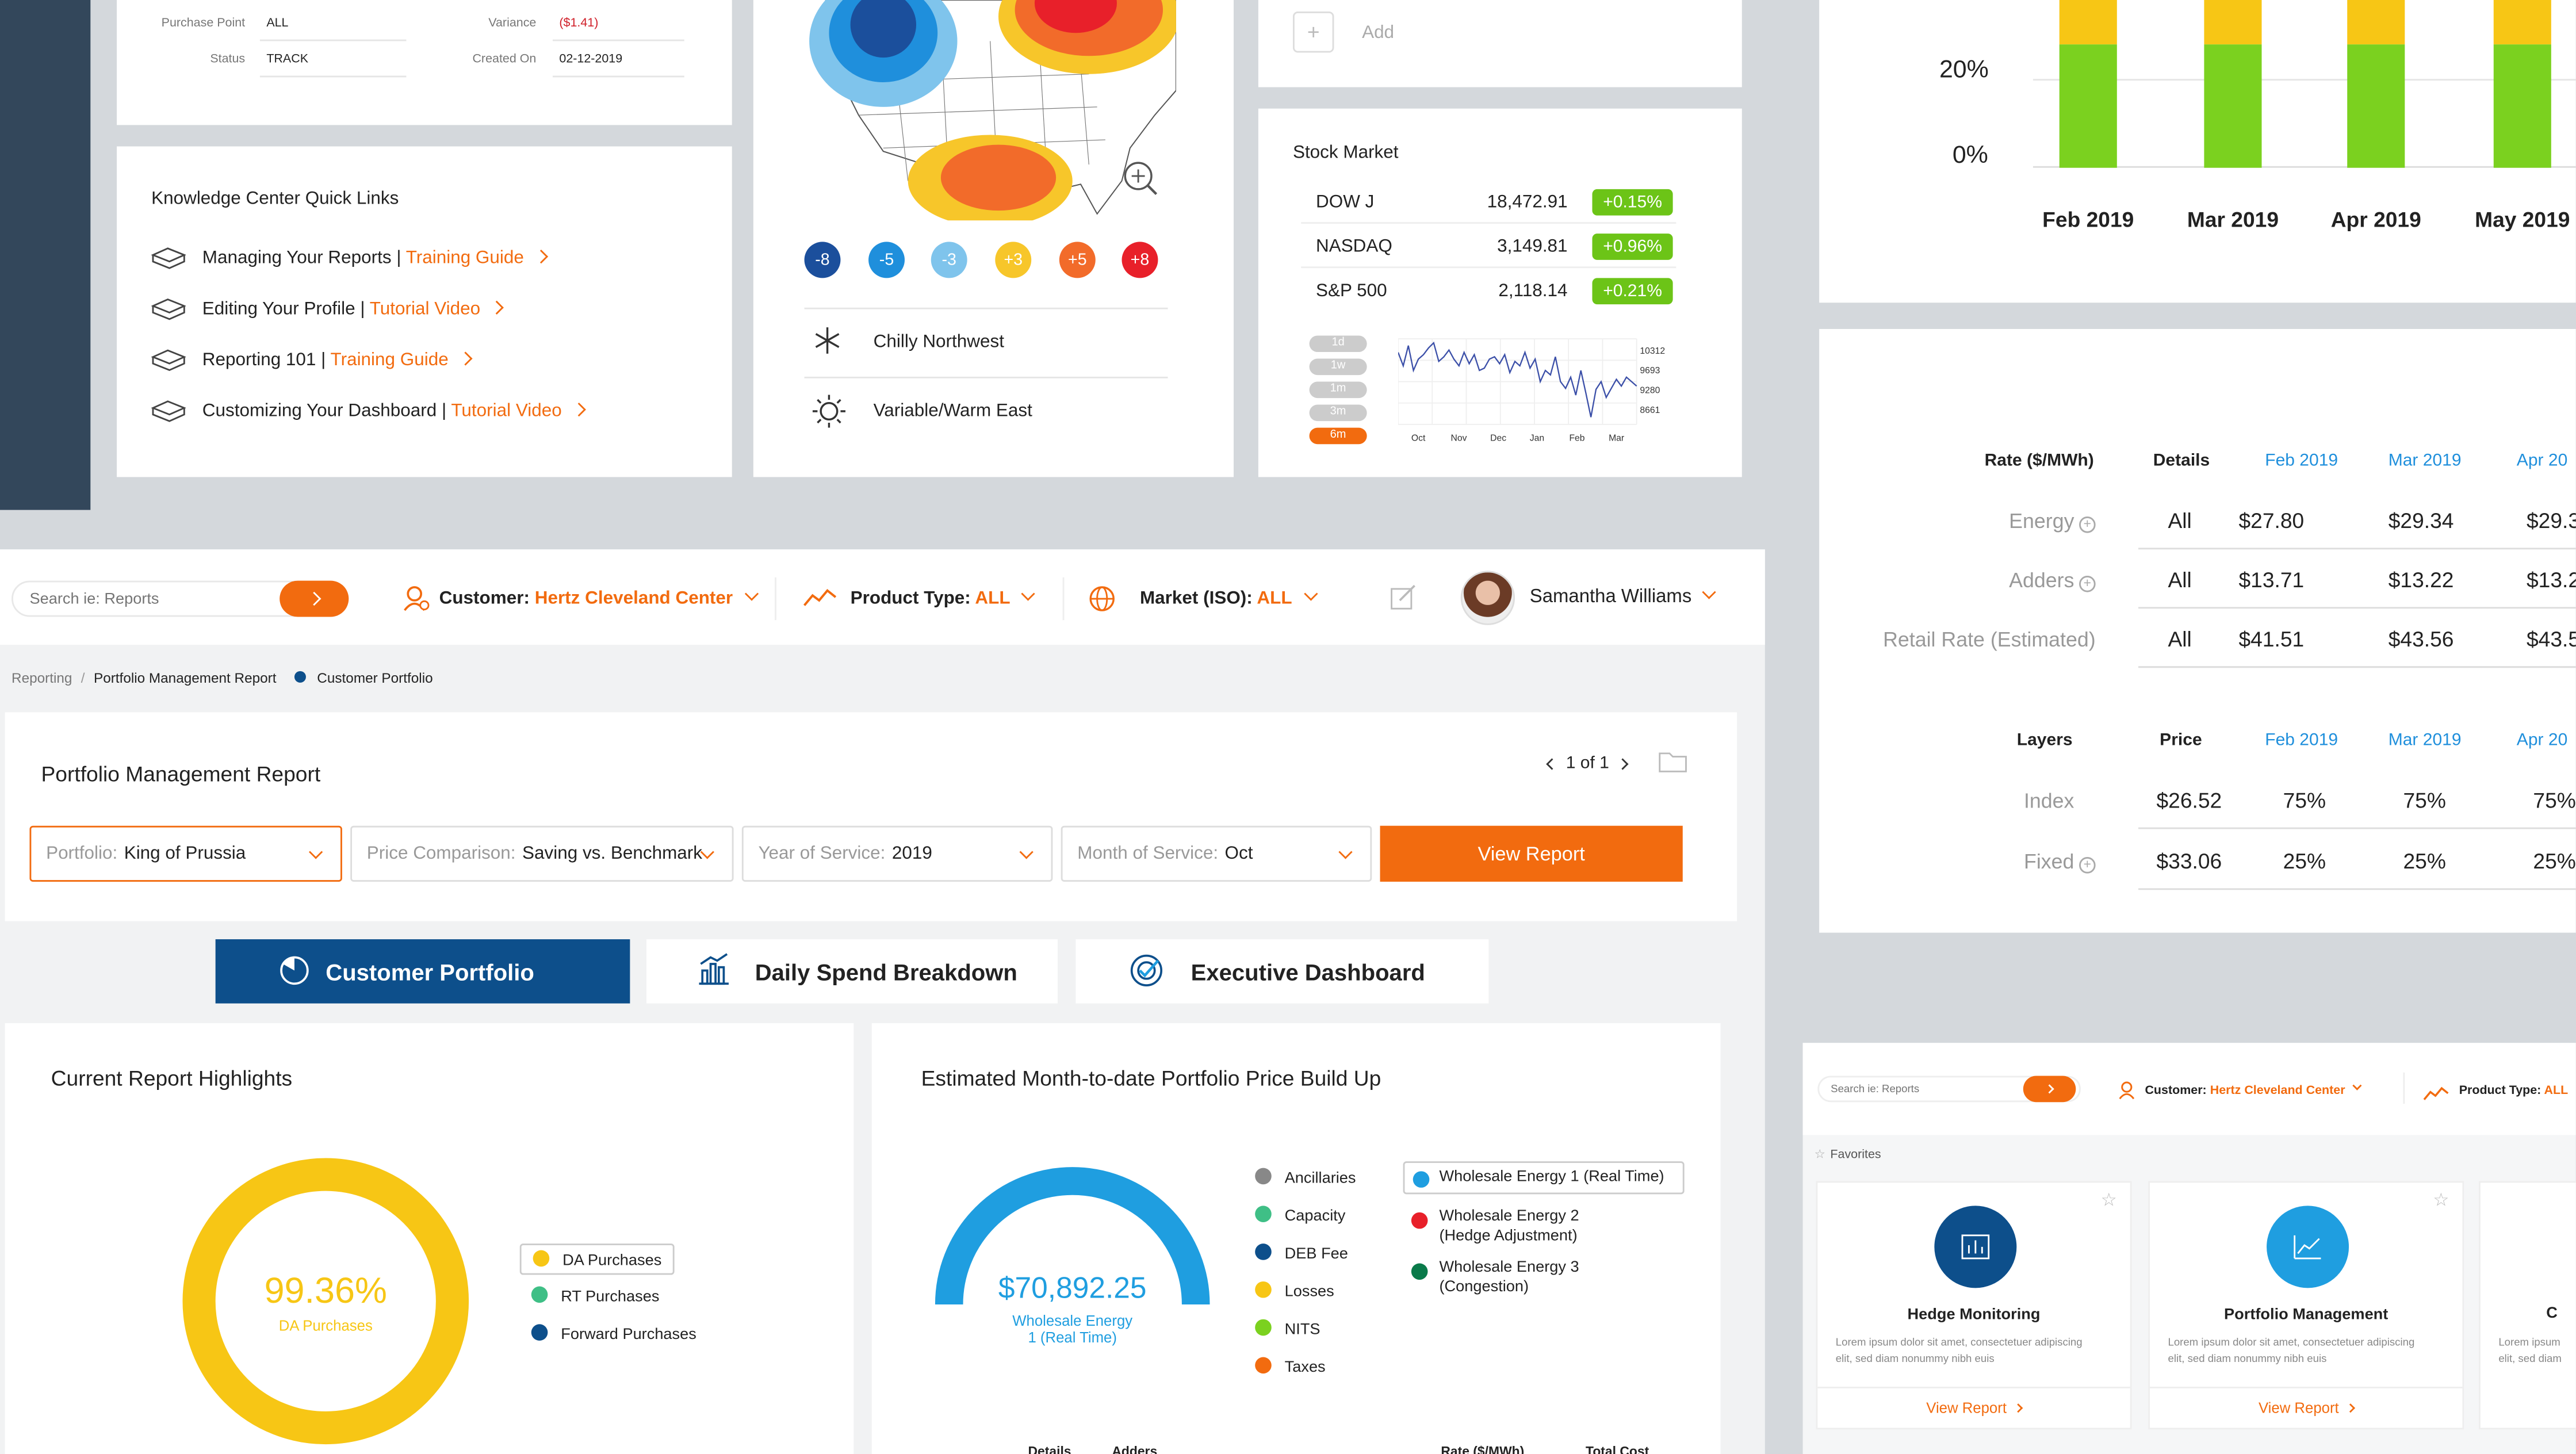 The width and height of the screenshot is (2576, 1454). What do you see at coordinates (2421, 639) in the screenshot?
I see `rate-cell-2-1: $43.56` at bounding box center [2421, 639].